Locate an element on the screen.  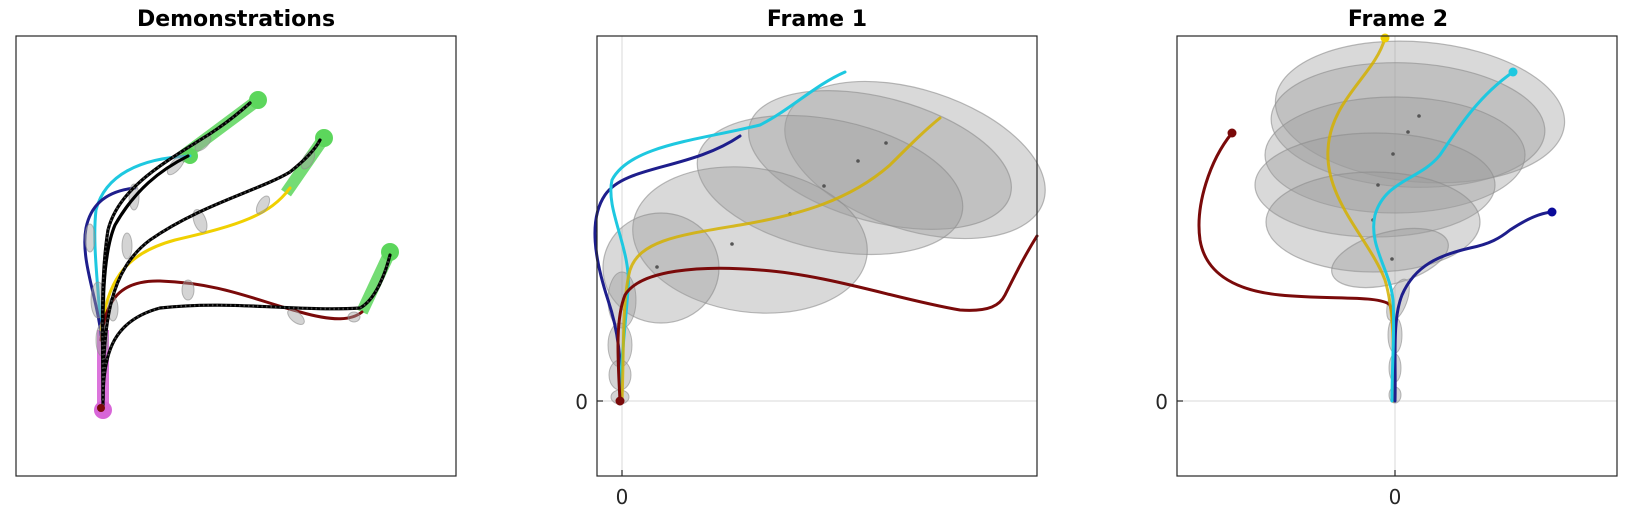
reproductions is located at coordinates (244, 256).